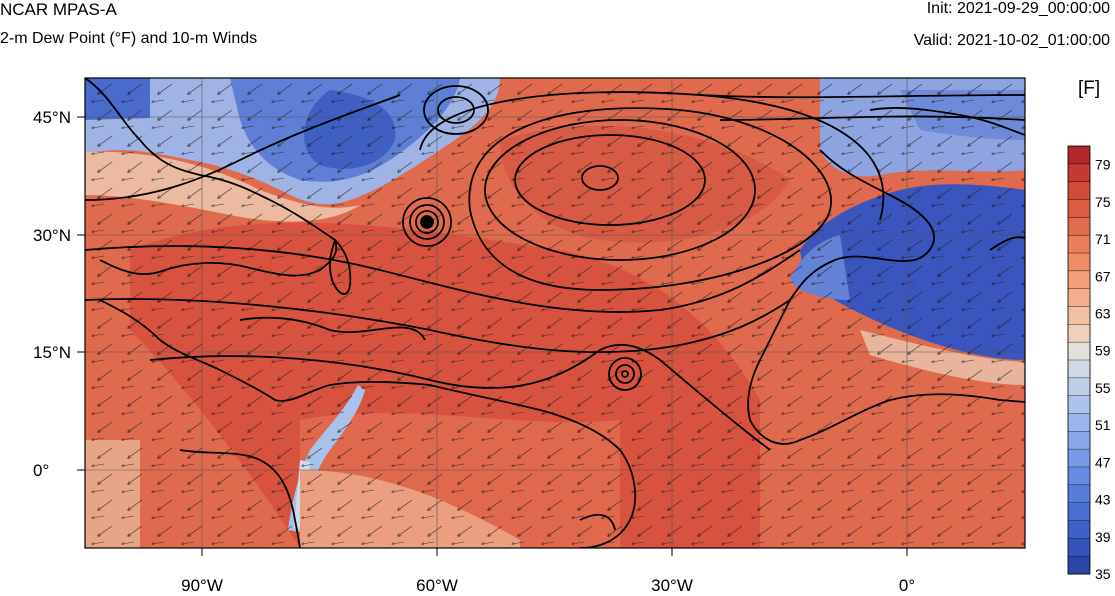  I want to click on colorbar-label: 79, so click(1103, 165).